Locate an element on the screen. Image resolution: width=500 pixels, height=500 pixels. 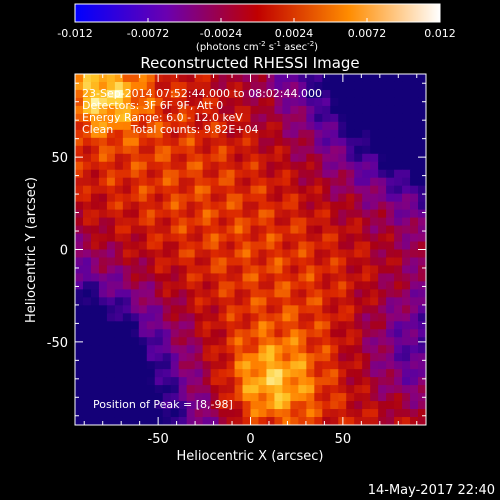
colorbar-tick-label: 0.0024 is located at coordinates (294, 33).